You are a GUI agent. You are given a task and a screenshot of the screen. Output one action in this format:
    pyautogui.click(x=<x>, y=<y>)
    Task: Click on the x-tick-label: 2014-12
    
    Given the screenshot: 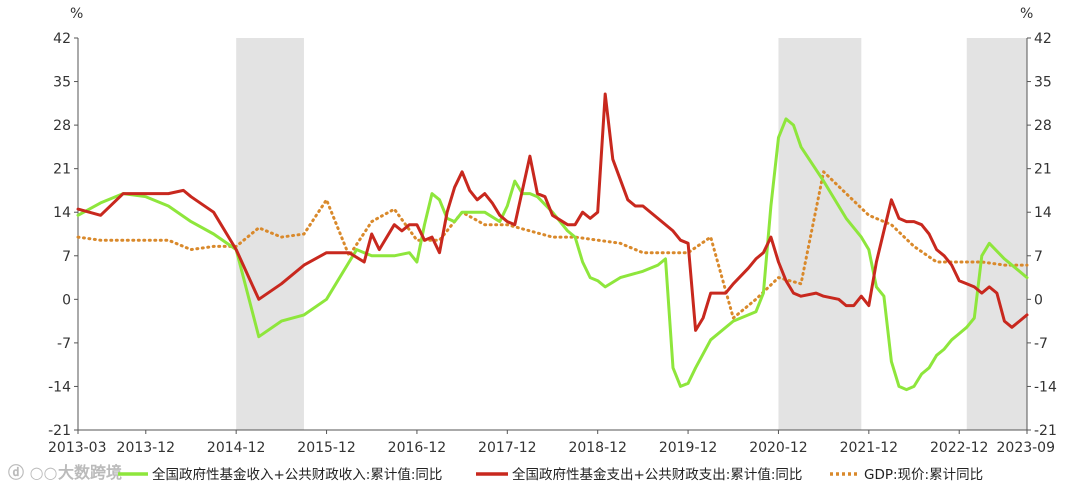 What is the action you would take?
    pyautogui.click(x=236, y=448)
    